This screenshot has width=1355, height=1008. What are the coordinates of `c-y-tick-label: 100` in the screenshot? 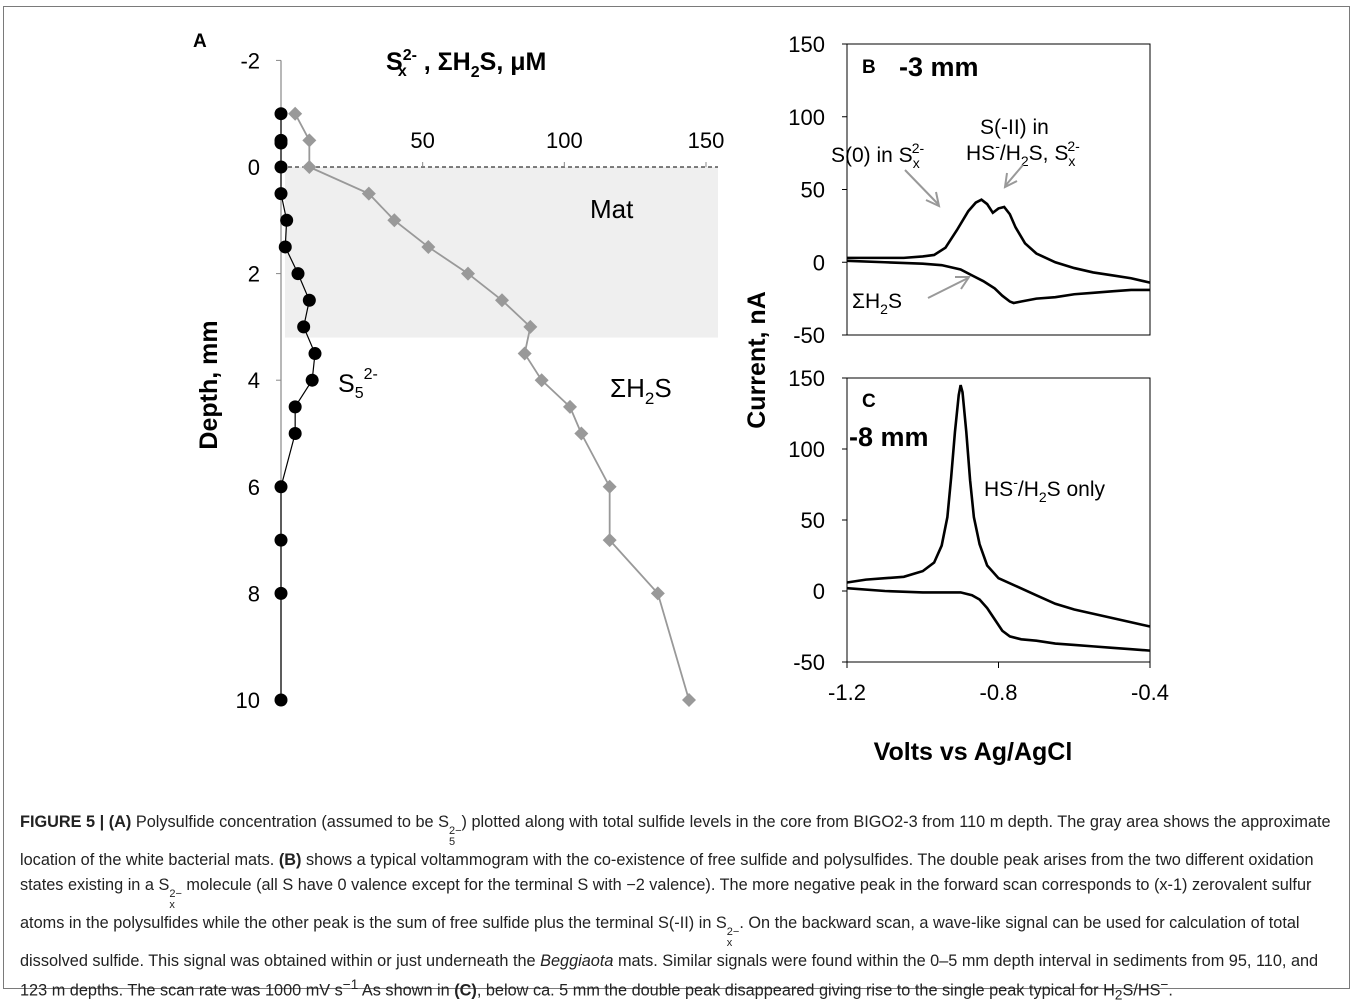 It's located at (806, 449).